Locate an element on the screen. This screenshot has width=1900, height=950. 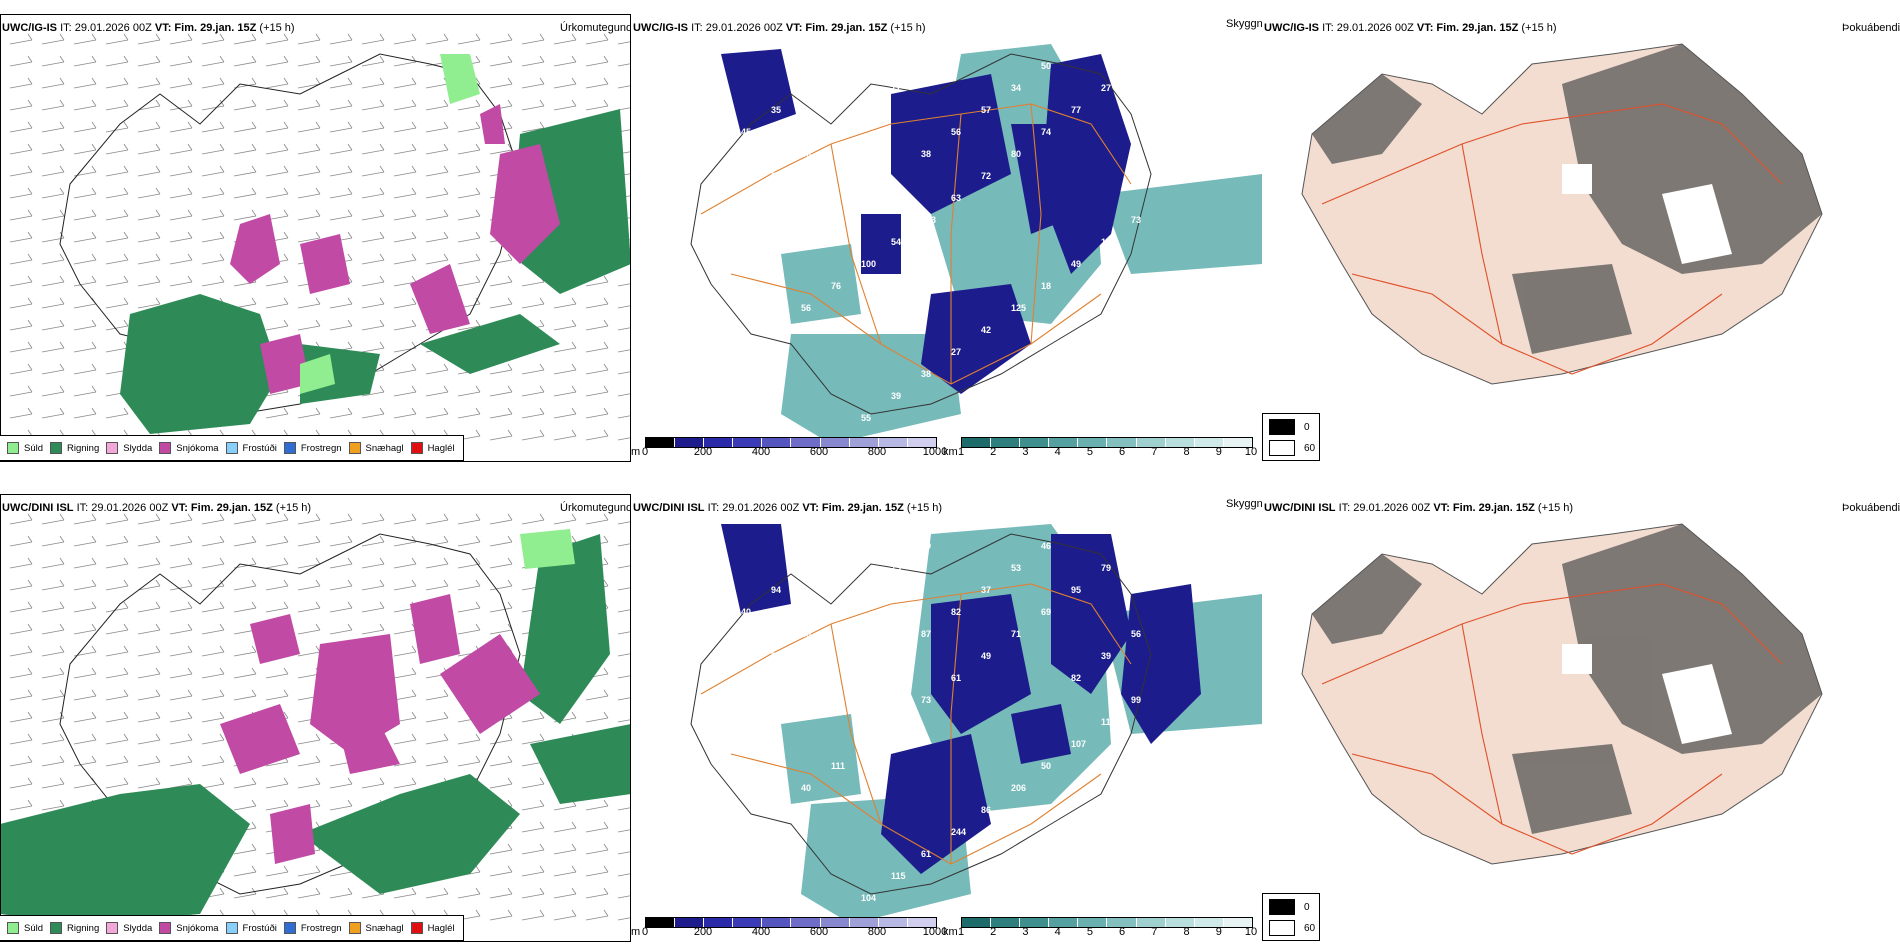
ceiling-label: 96 is located at coordinates (1076, 898).